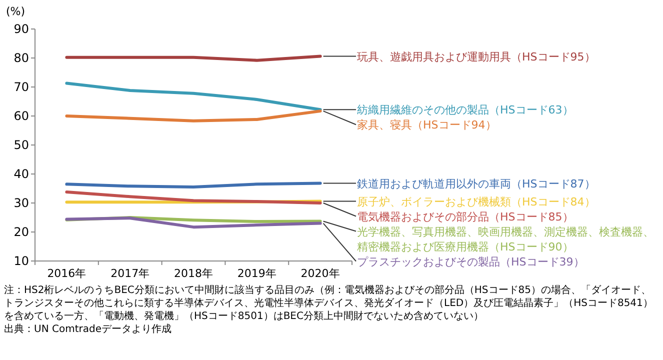 The width and height of the screenshot is (663, 360). Describe the element at coordinates (21, 174) in the screenshot. I see `y-tick-label: 40` at that location.